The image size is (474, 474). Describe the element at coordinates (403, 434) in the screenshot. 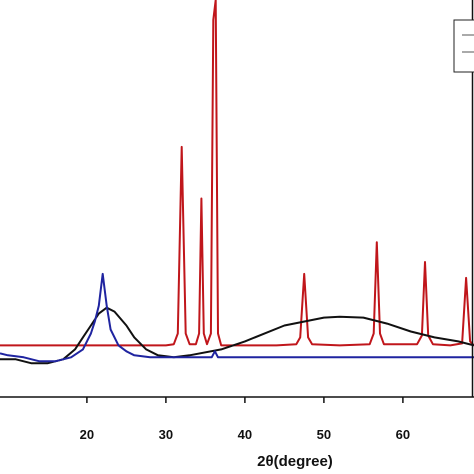

I see `x-tick-label: 60` at that location.